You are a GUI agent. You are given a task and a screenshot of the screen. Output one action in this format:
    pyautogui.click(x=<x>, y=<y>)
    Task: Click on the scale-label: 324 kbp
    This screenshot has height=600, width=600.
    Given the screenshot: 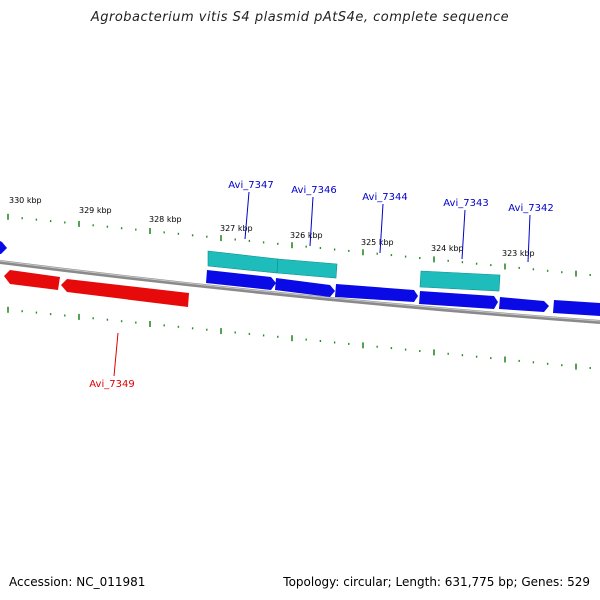 What is the action you would take?
    pyautogui.click(x=447, y=248)
    